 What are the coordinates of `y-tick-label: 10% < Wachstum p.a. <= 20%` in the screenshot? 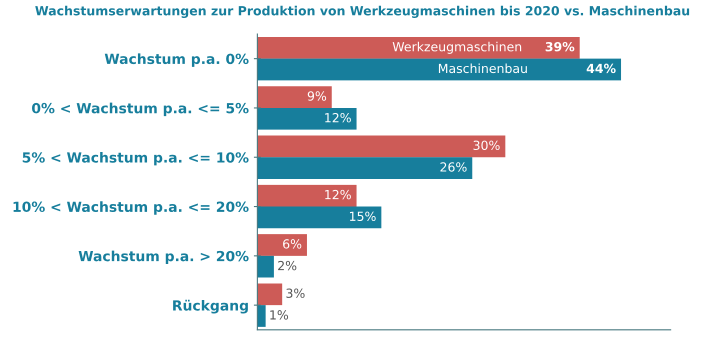 It's located at (131, 208).